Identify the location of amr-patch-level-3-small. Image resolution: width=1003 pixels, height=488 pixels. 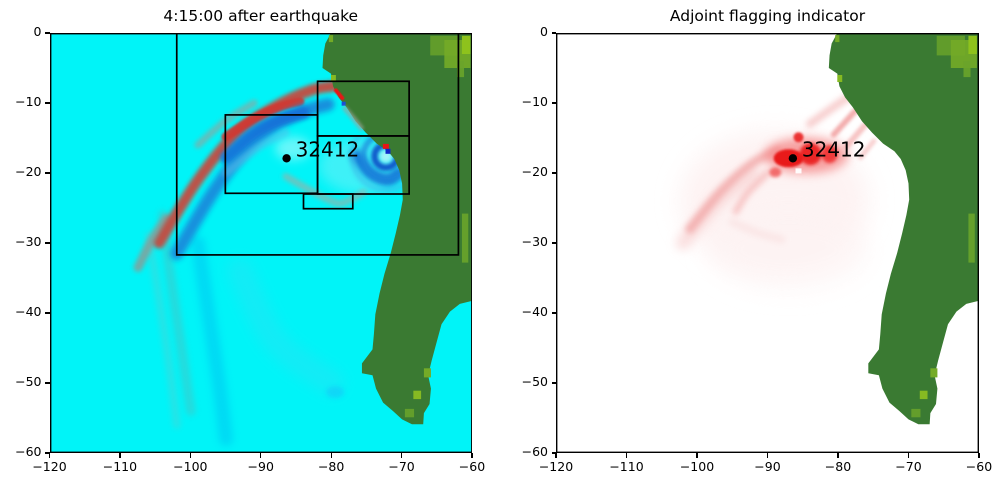
(328, 201).